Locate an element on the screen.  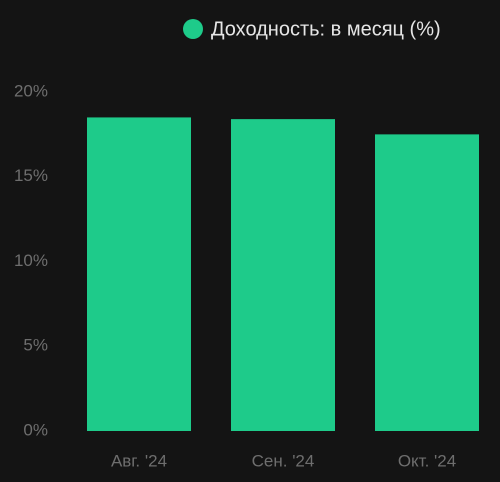
x-tick-label: Авг. '24 is located at coordinates (139, 460).